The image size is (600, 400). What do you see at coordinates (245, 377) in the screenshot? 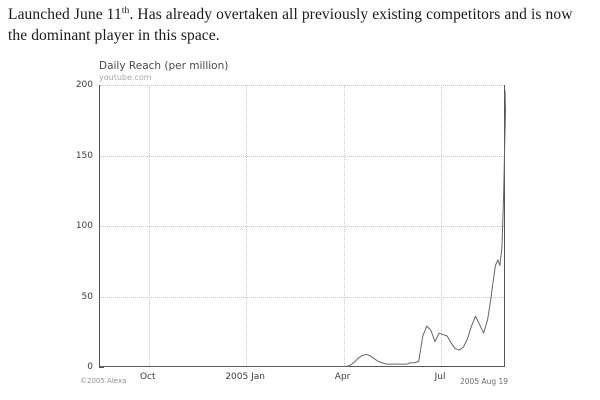
I see `x-axis-tick-label: 2005 Jan` at bounding box center [245, 377].